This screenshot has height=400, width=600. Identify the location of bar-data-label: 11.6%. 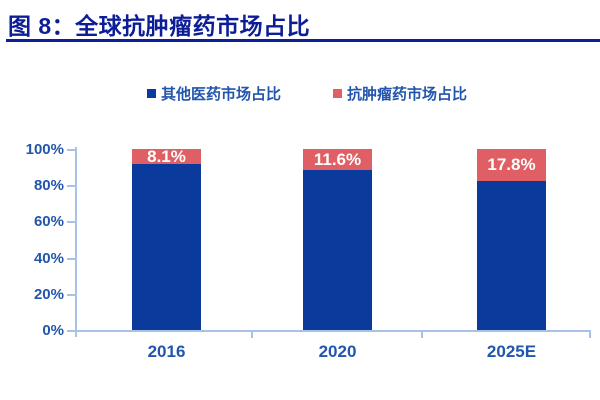
(337, 159).